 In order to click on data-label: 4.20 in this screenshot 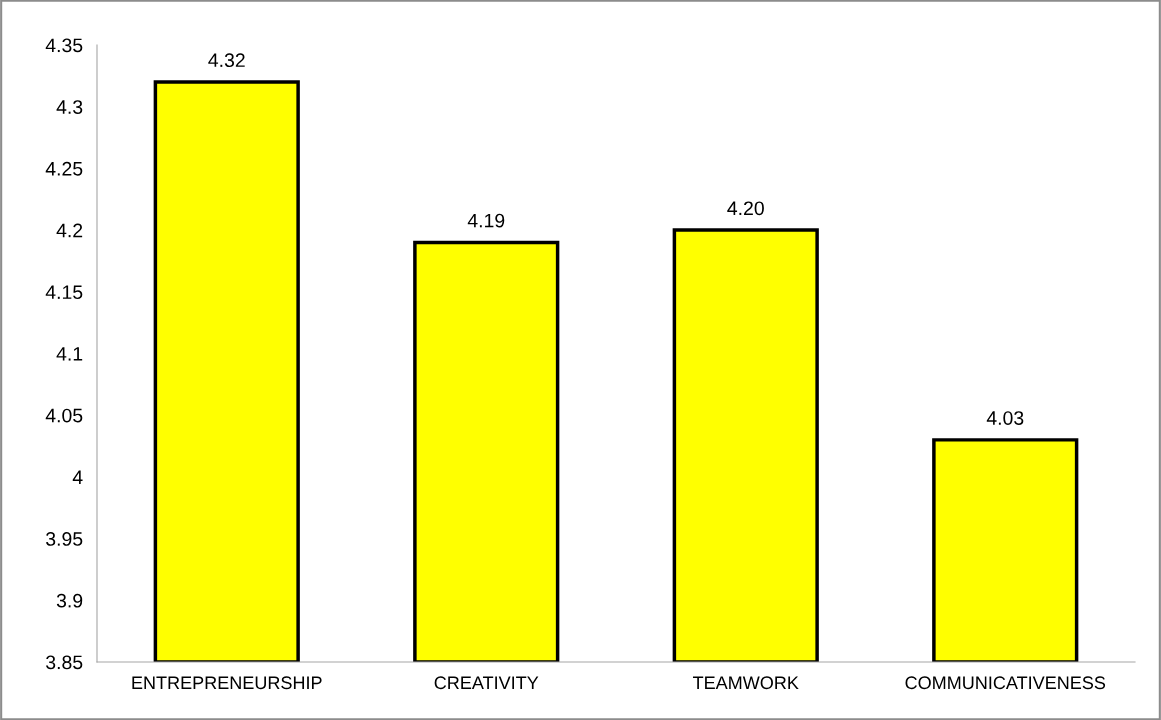, I will do `click(745, 208)`.